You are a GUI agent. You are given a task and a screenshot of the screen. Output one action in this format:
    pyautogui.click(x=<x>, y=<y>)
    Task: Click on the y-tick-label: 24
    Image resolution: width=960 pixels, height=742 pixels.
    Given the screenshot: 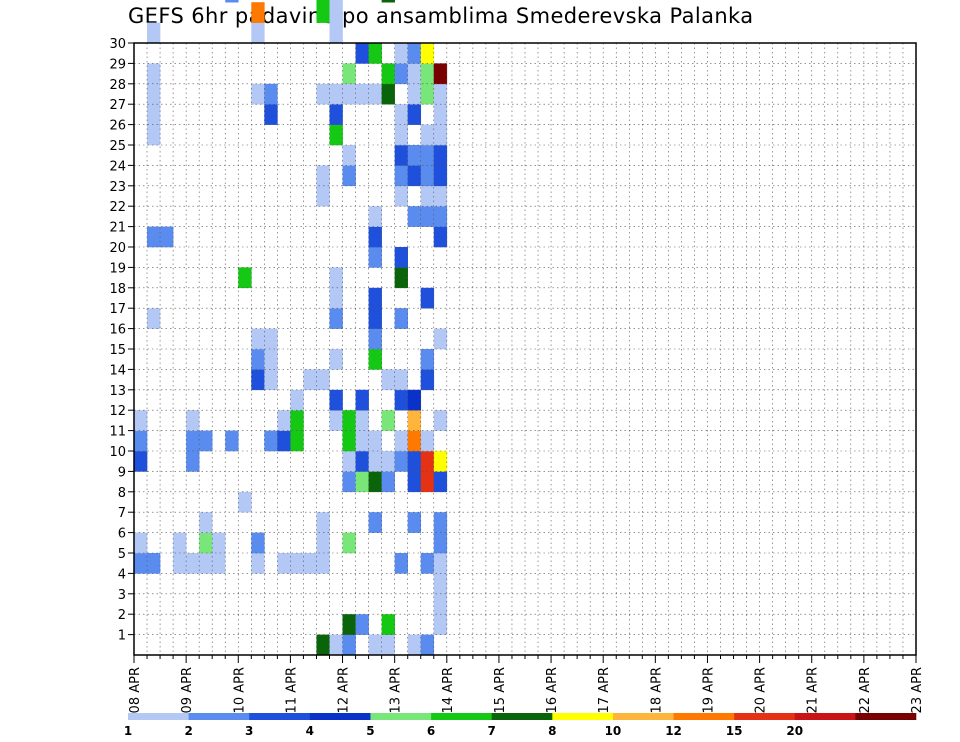 What is the action you would take?
    pyautogui.click(x=117, y=166)
    